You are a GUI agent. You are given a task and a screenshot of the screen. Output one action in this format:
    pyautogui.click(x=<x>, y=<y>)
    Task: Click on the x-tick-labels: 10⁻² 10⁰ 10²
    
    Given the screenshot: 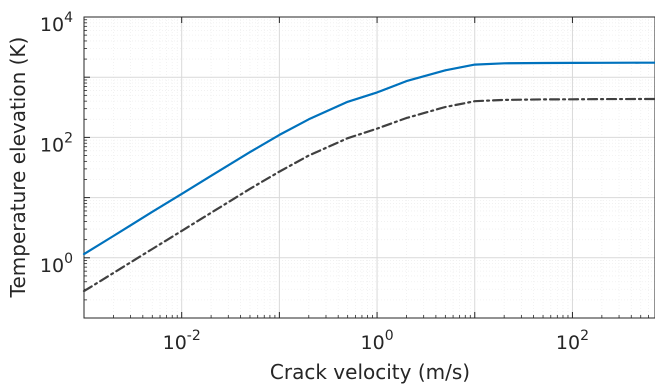 What is the action you would take?
    pyautogui.click(x=376, y=341)
    